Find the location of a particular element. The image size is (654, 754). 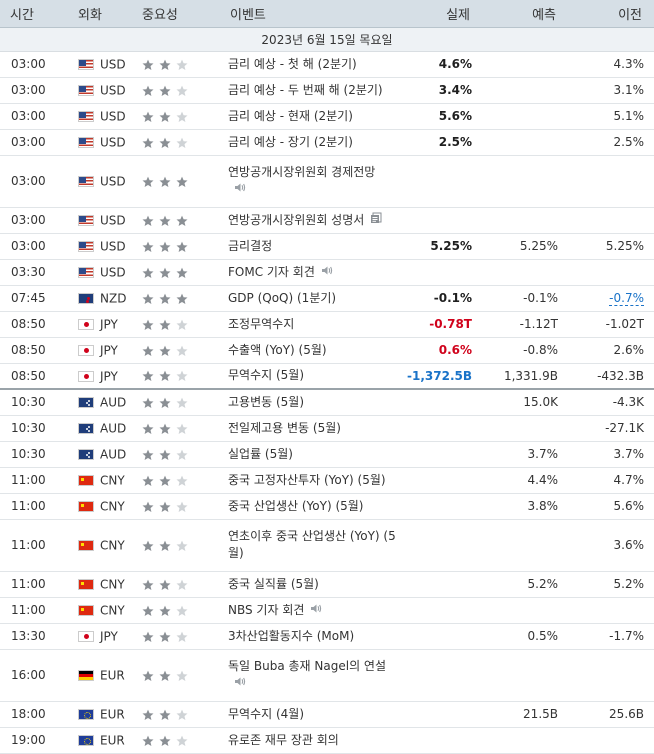

event-row: 11:00 CNY 연초이후 중국 산업생산 (YoY) (5월) 3.6% is located at coordinates (327, 545).